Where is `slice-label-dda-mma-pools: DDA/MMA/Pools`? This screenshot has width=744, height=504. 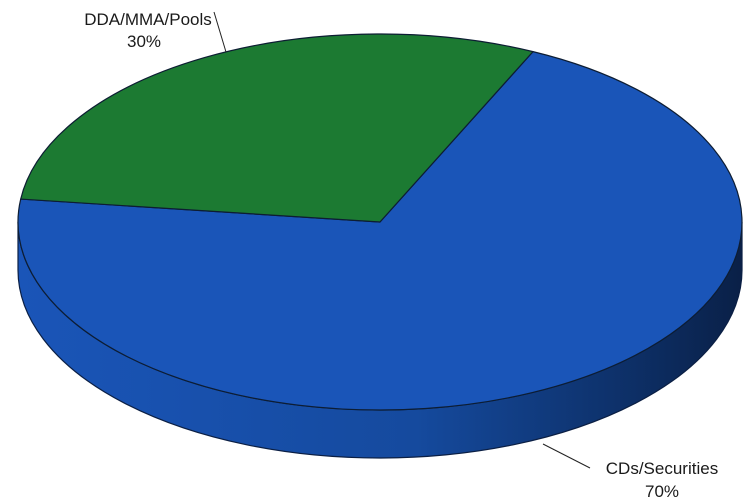 slice-label-dda-mma-pools: DDA/MMA/Pools is located at coordinates (148, 19).